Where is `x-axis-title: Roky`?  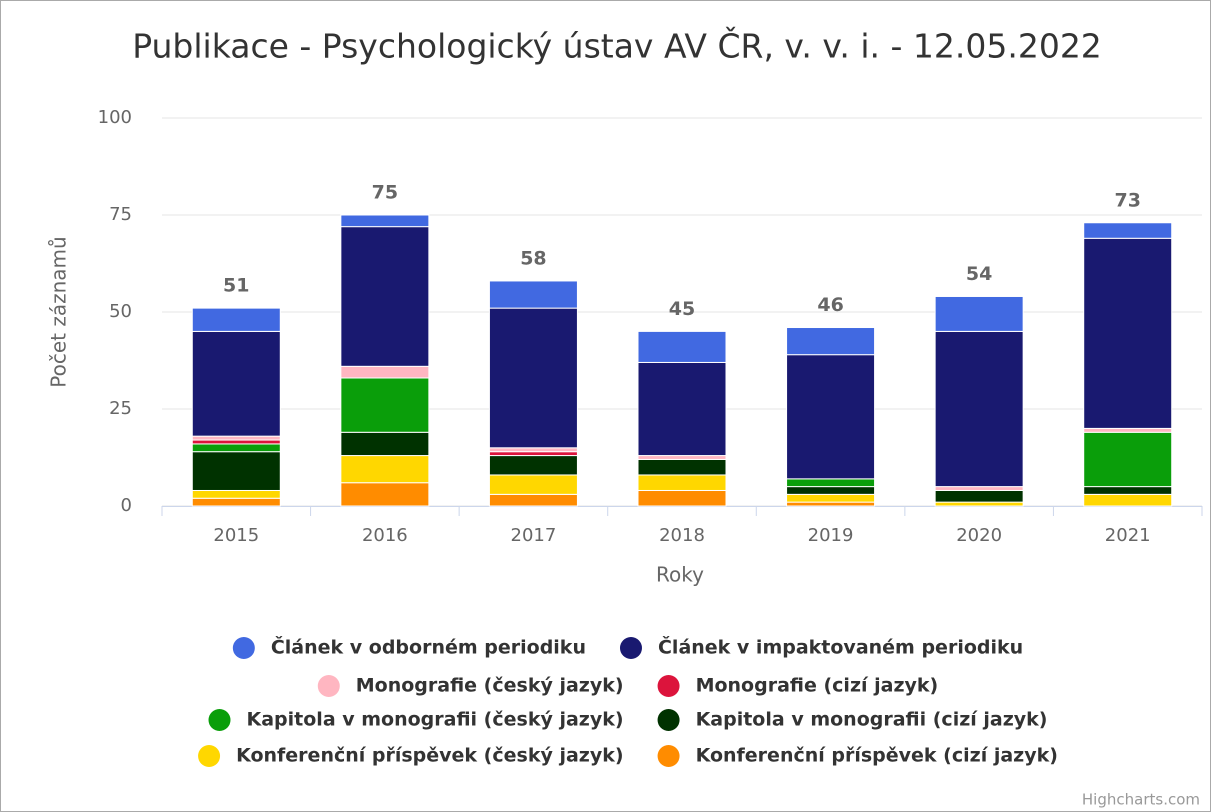 x-axis-title: Roky is located at coordinates (680, 575).